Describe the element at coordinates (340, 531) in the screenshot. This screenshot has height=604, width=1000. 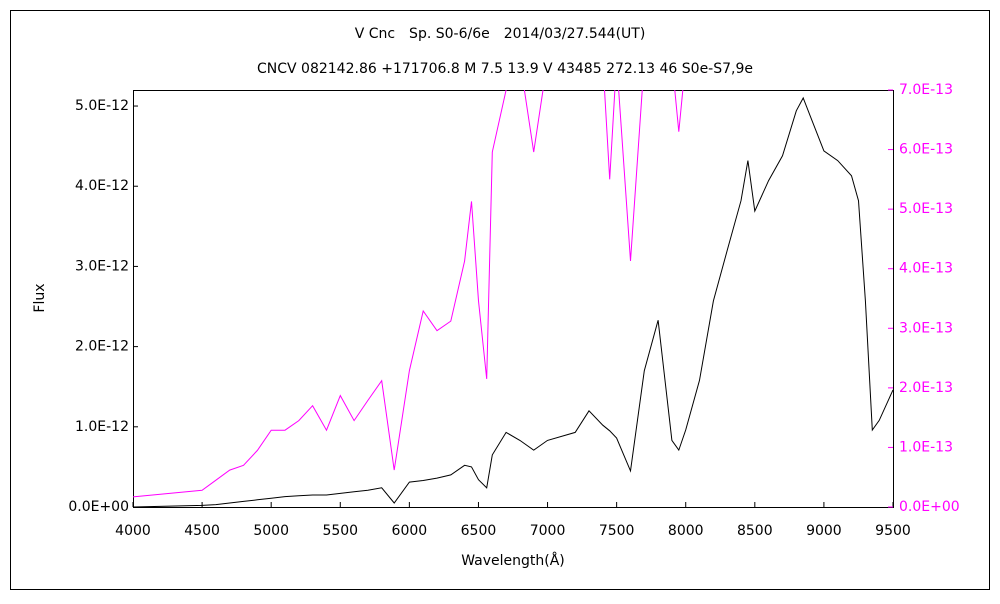
I see `x-tick-label: 5500` at that location.